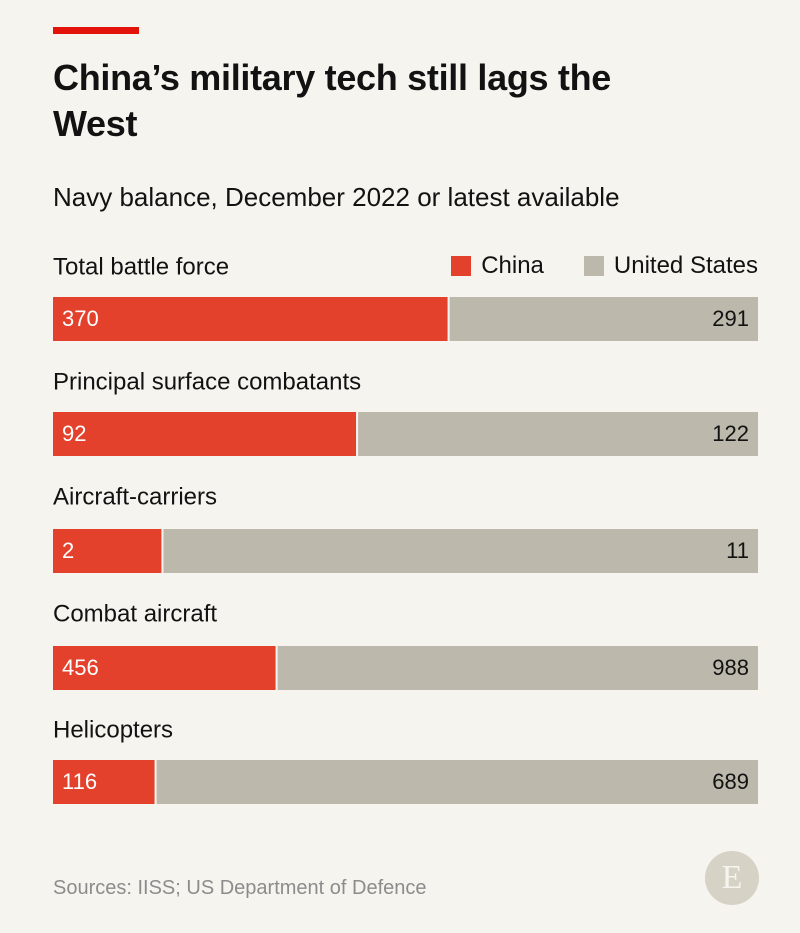  What do you see at coordinates (730, 318) in the screenshot?
I see `value-label-us: 291` at bounding box center [730, 318].